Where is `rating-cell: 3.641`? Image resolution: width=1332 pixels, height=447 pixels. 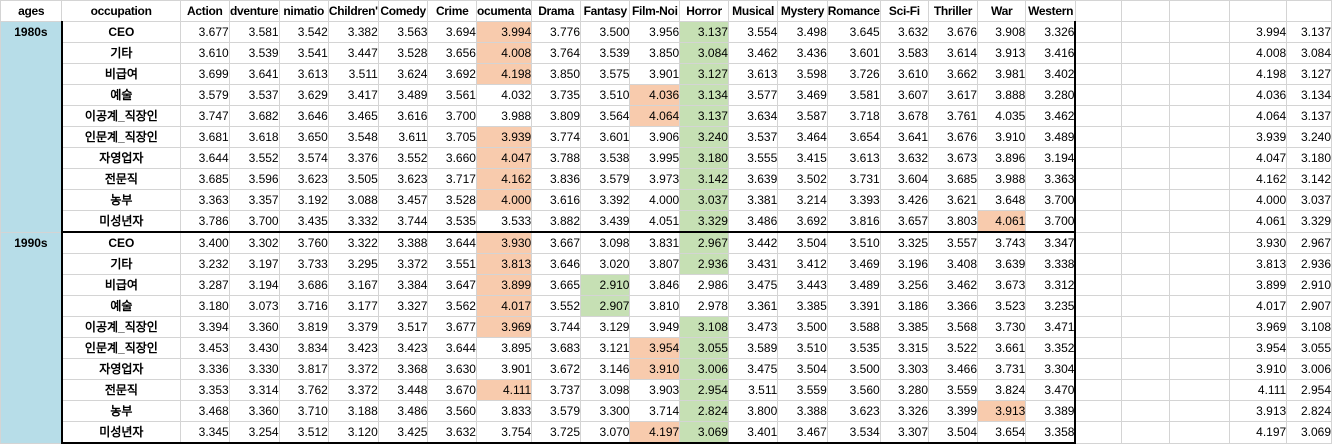 rating-cell: 3.641 is located at coordinates (254, 74).